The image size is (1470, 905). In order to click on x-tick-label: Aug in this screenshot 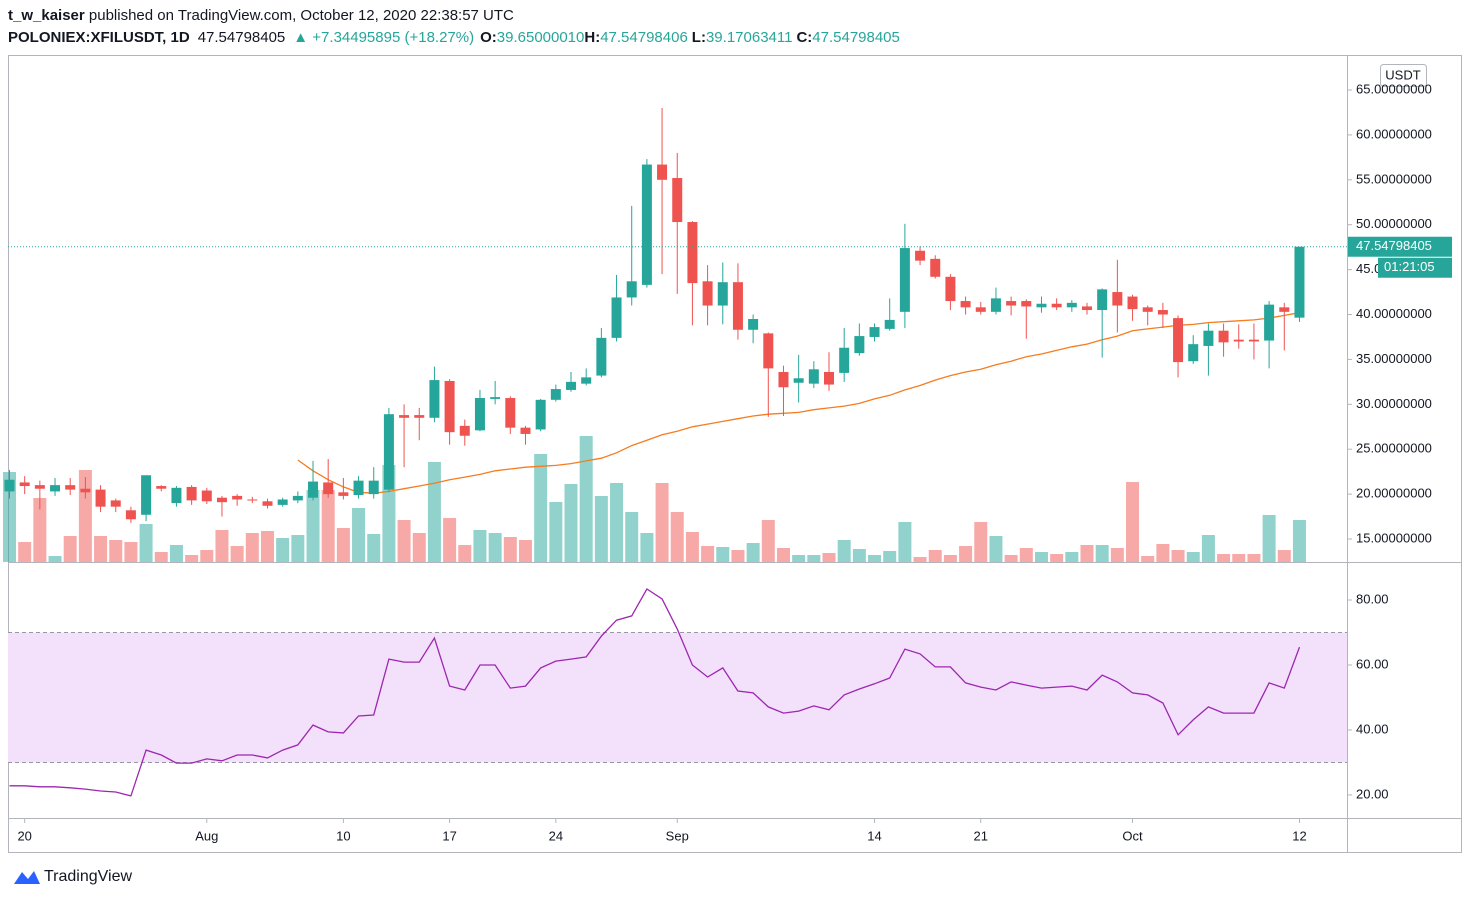, I will do `click(206, 835)`.